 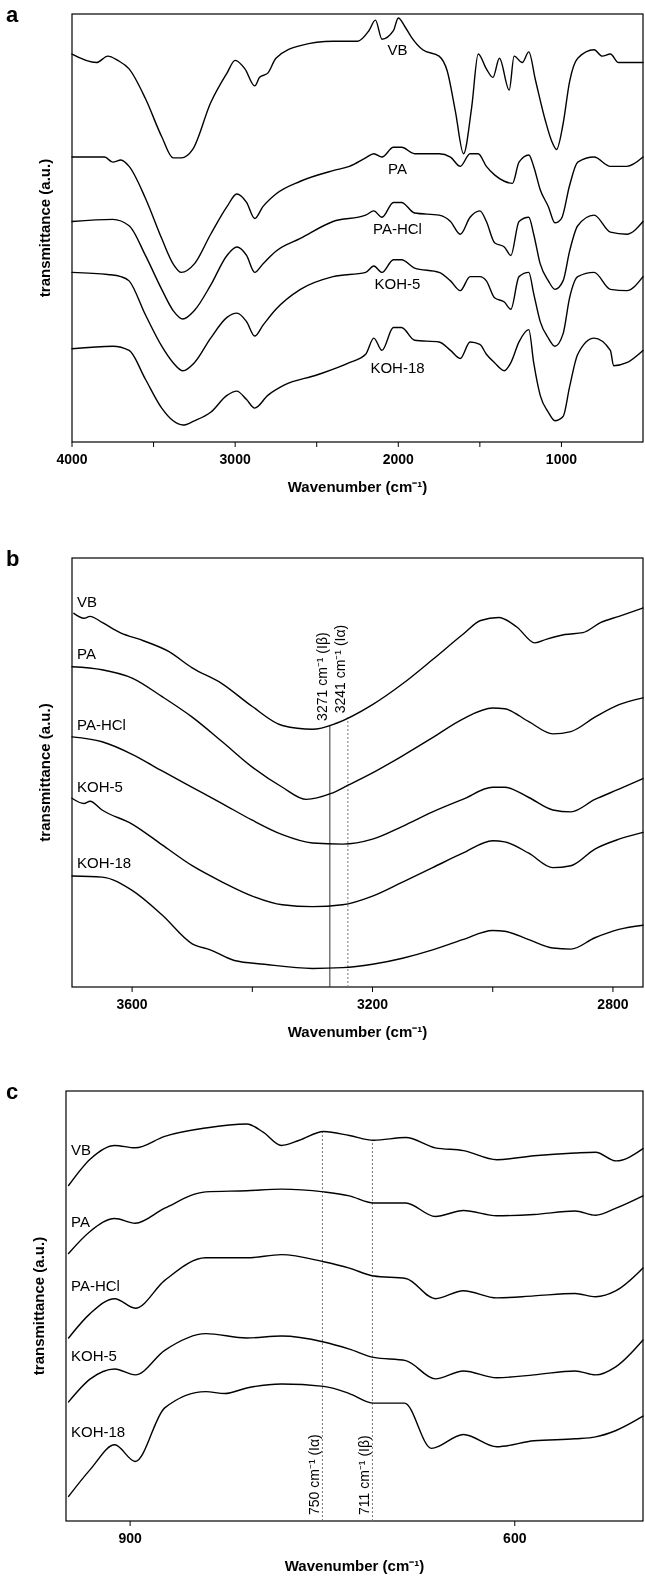 I want to click on x-tick-label: 4000, so click(x=72, y=459).